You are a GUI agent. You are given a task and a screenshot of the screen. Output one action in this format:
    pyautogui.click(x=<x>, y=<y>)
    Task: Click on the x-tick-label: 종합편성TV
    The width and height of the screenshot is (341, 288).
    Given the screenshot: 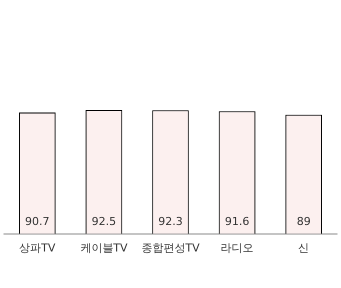 What is the action you would take?
    pyautogui.click(x=170, y=247)
    